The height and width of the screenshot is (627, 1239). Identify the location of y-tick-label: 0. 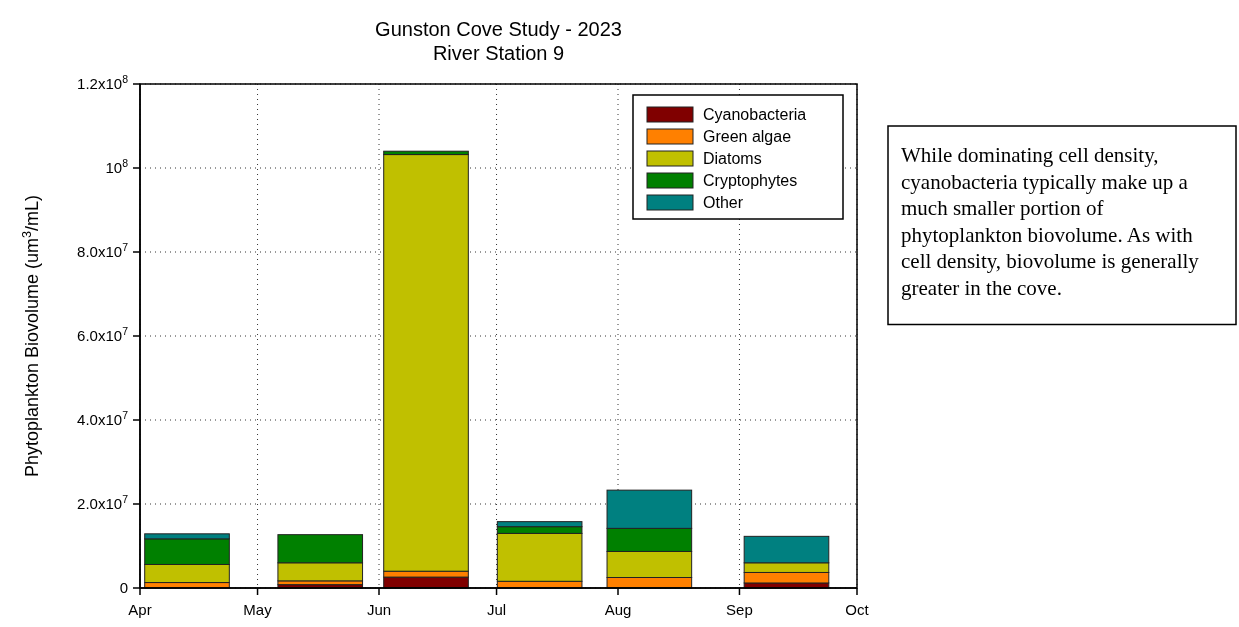
(123, 587).